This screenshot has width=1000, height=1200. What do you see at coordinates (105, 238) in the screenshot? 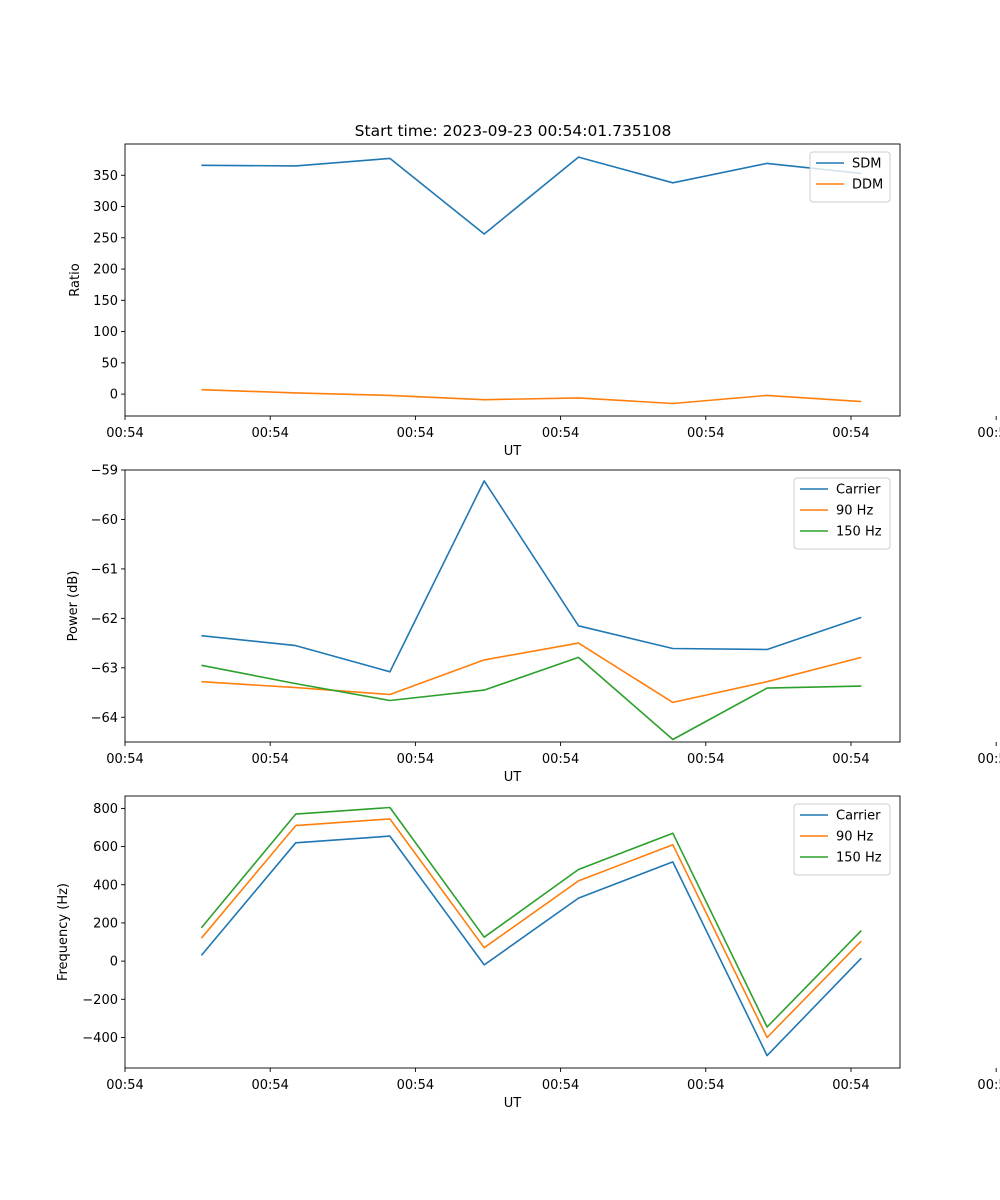
I see `y-tick-label: 250` at bounding box center [105, 238].